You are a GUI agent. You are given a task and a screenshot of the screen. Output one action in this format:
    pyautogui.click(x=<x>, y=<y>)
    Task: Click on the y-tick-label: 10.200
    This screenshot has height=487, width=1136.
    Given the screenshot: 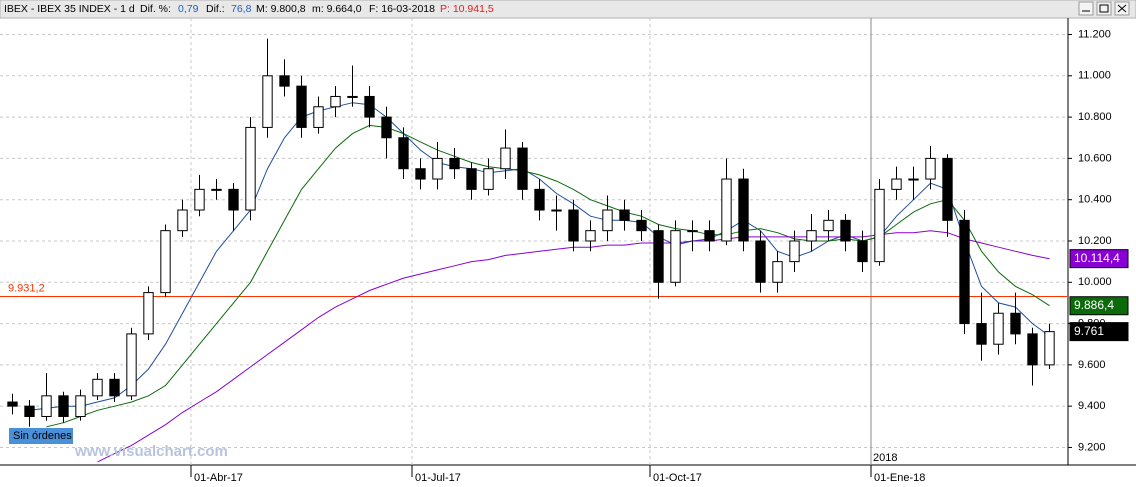 What is the action you would take?
    pyautogui.click(x=1095, y=241)
    